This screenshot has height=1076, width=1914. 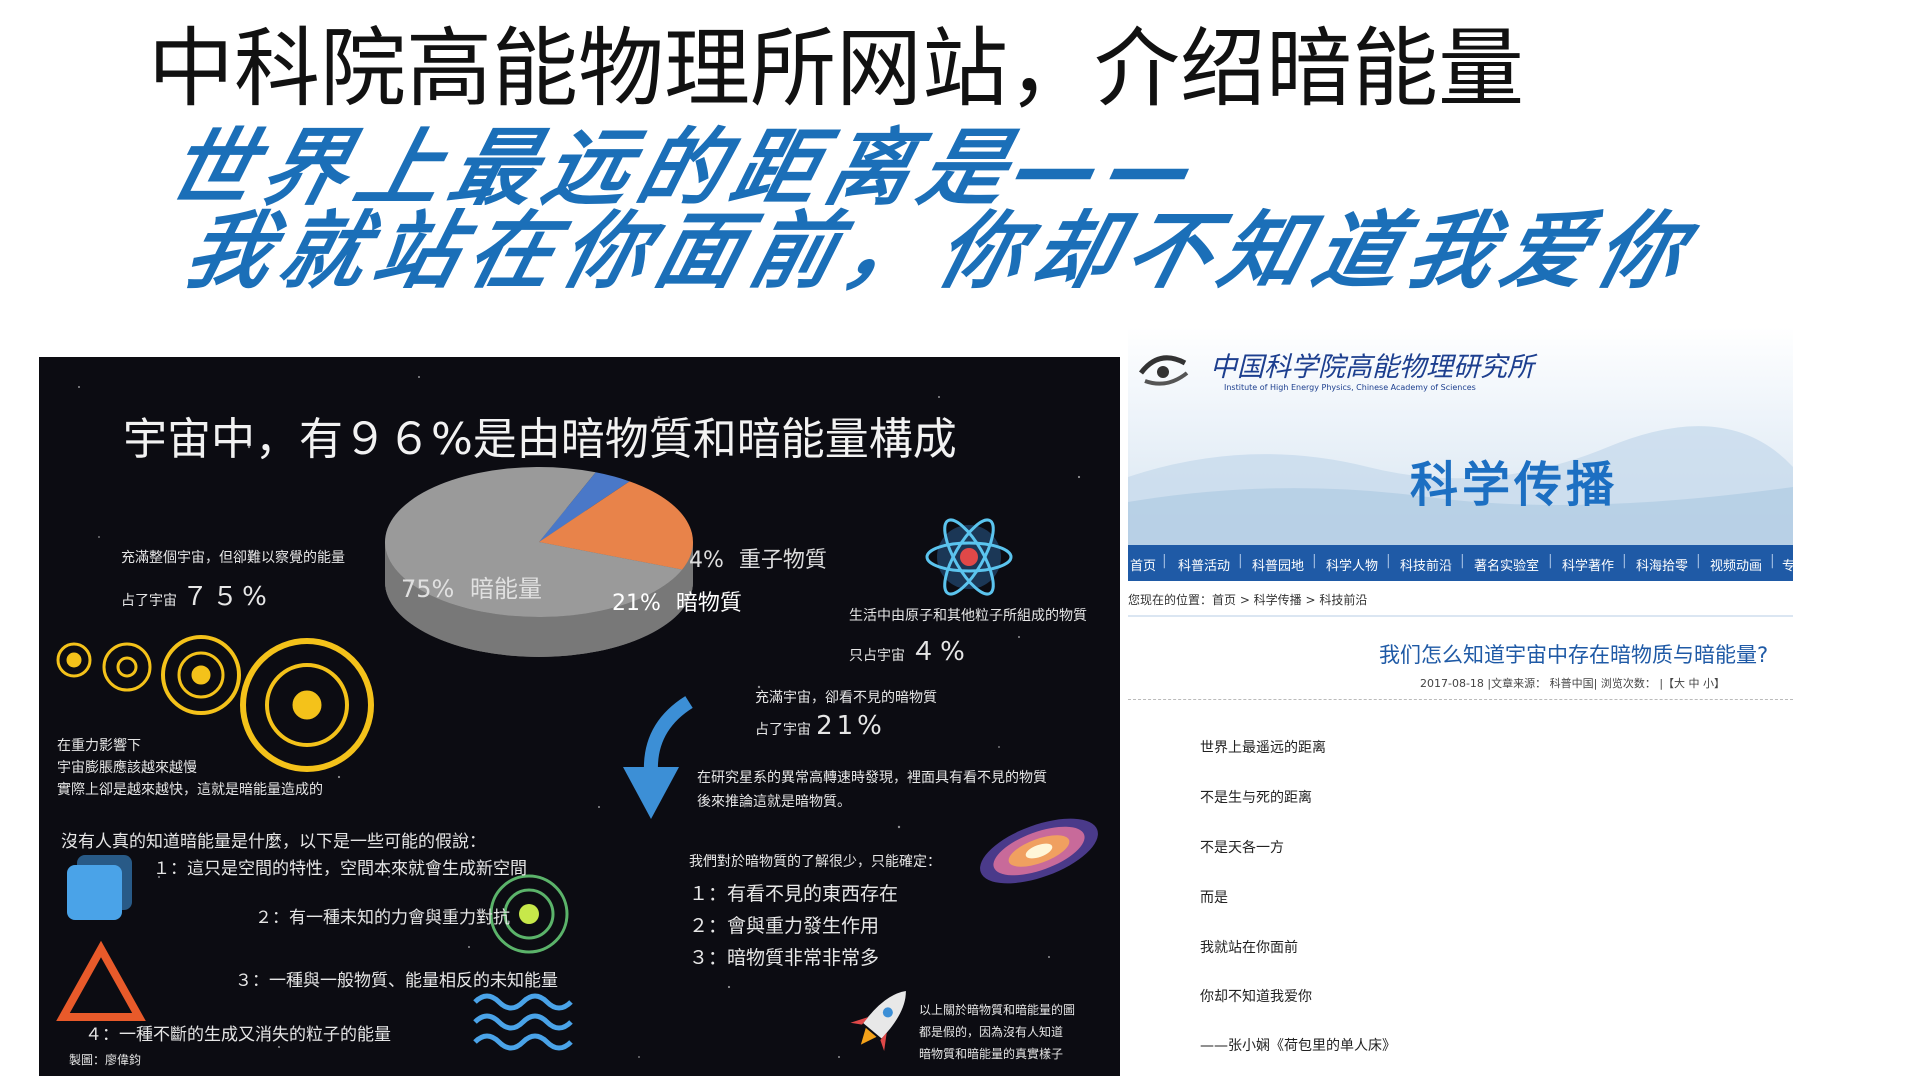 What do you see at coordinates (878, 1021) in the screenshot?
I see `rocket-icon` at bounding box center [878, 1021].